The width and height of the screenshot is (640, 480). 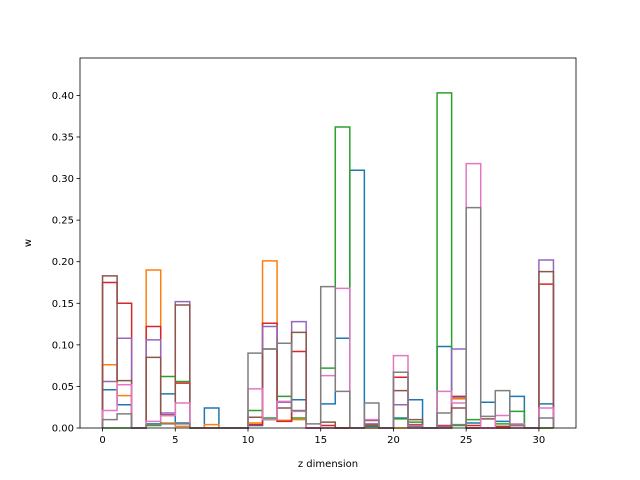 What do you see at coordinates (539, 440) in the screenshot?
I see `x-tick-label: 30` at bounding box center [539, 440].